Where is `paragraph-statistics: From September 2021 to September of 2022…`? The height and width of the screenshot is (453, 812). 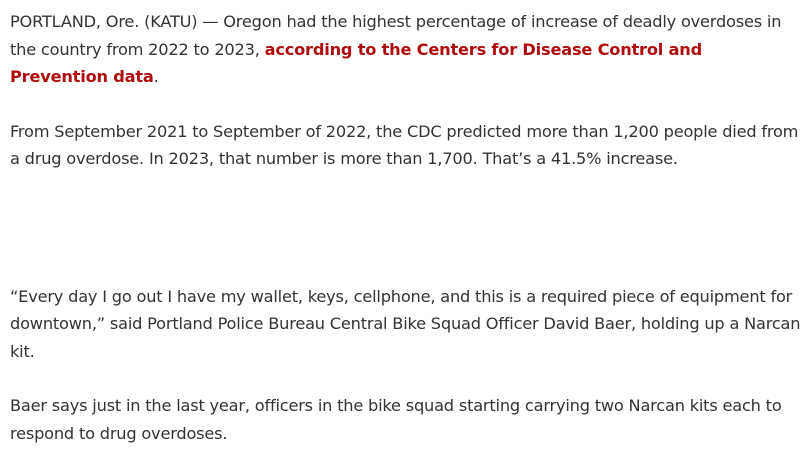 paragraph-statistics: From September 2021 to September of 2022… is located at coordinates (404, 145).